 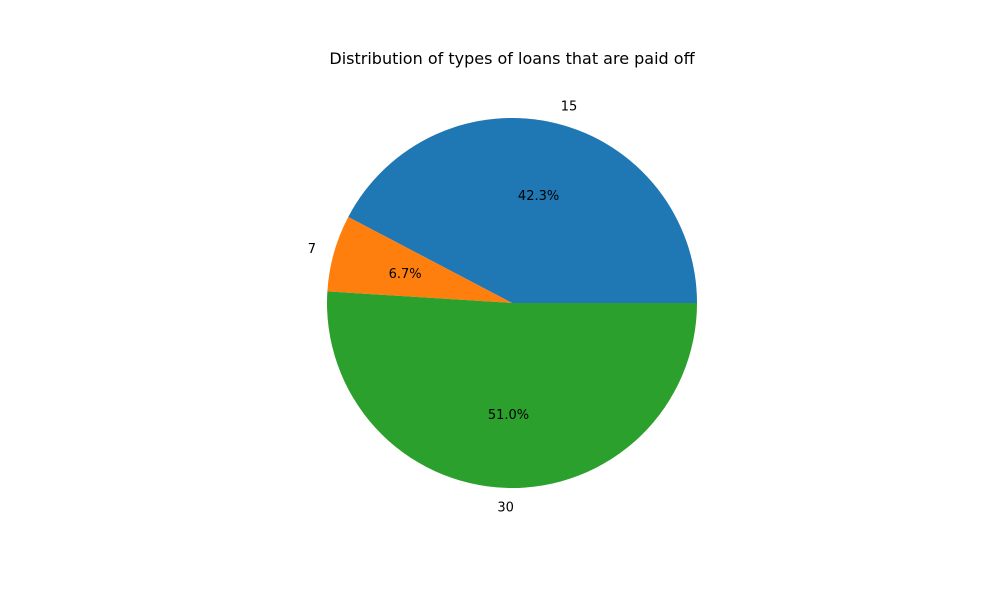 What do you see at coordinates (569, 106) in the screenshot?
I see `slice-label-15: 15` at bounding box center [569, 106].